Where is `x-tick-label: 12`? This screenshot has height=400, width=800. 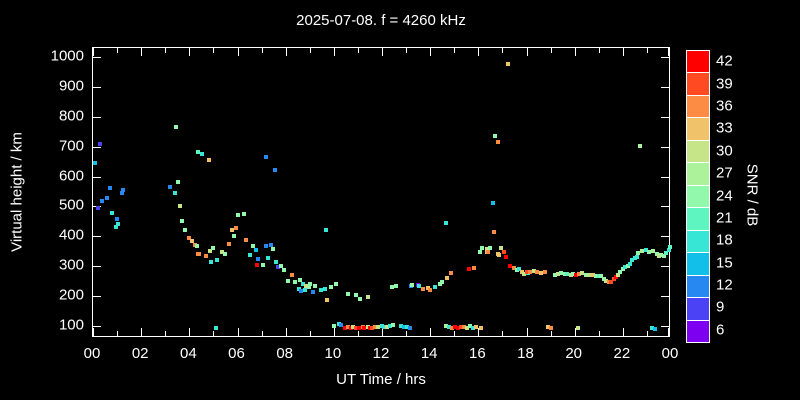 x-tick-label: 12 is located at coordinates (381, 353).